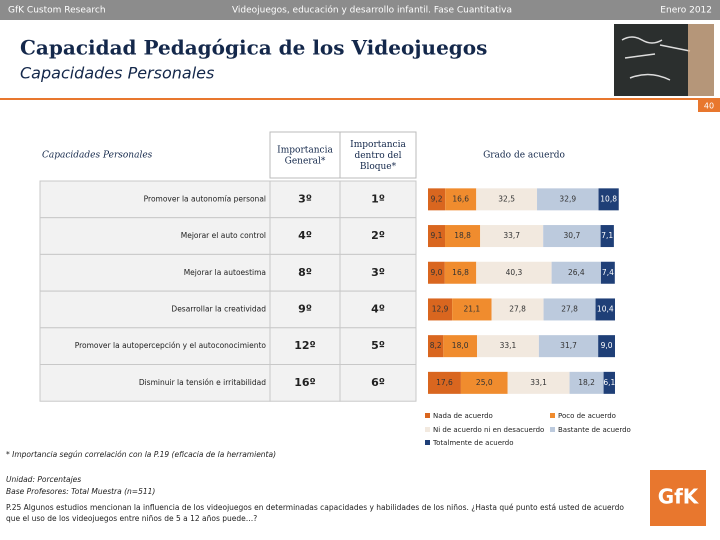  What do you see at coordinates (378, 345) in the screenshot?
I see `rank-bloque: 5º` at bounding box center [378, 345].